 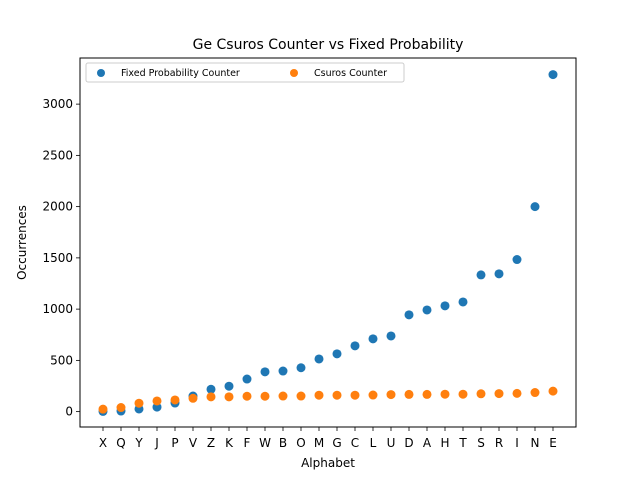 I want to click on y-tick-label: 1500, so click(x=57, y=258).